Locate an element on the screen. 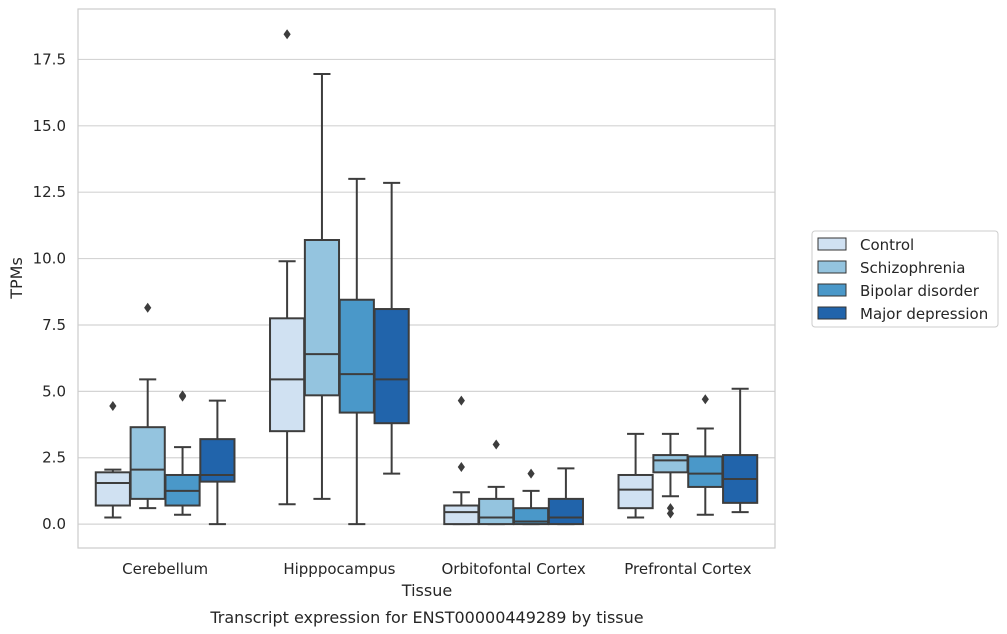  y-tick-label: 5.0 is located at coordinates (54, 391).